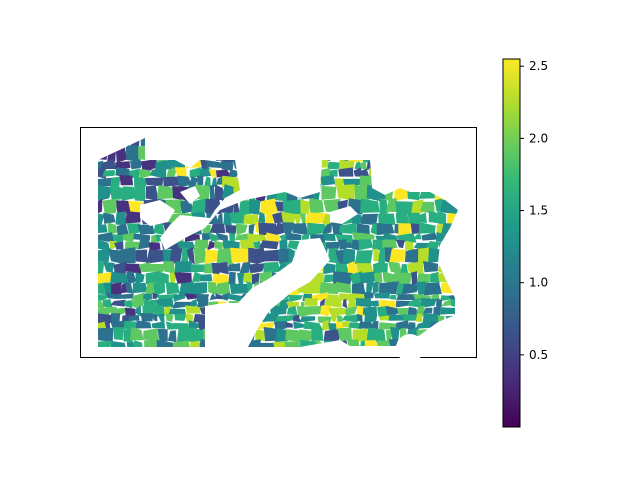 This screenshot has height=480, width=640. I want to click on water-body, so click(190, 195).